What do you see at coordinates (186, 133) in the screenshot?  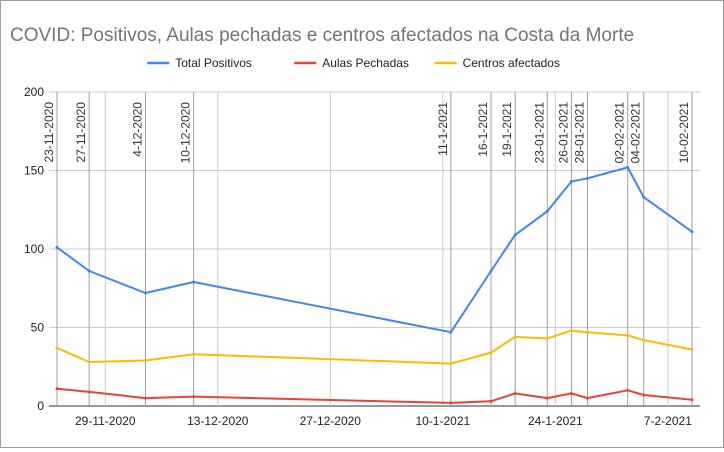 I see `date-annotation: 10-12-2020` at bounding box center [186, 133].